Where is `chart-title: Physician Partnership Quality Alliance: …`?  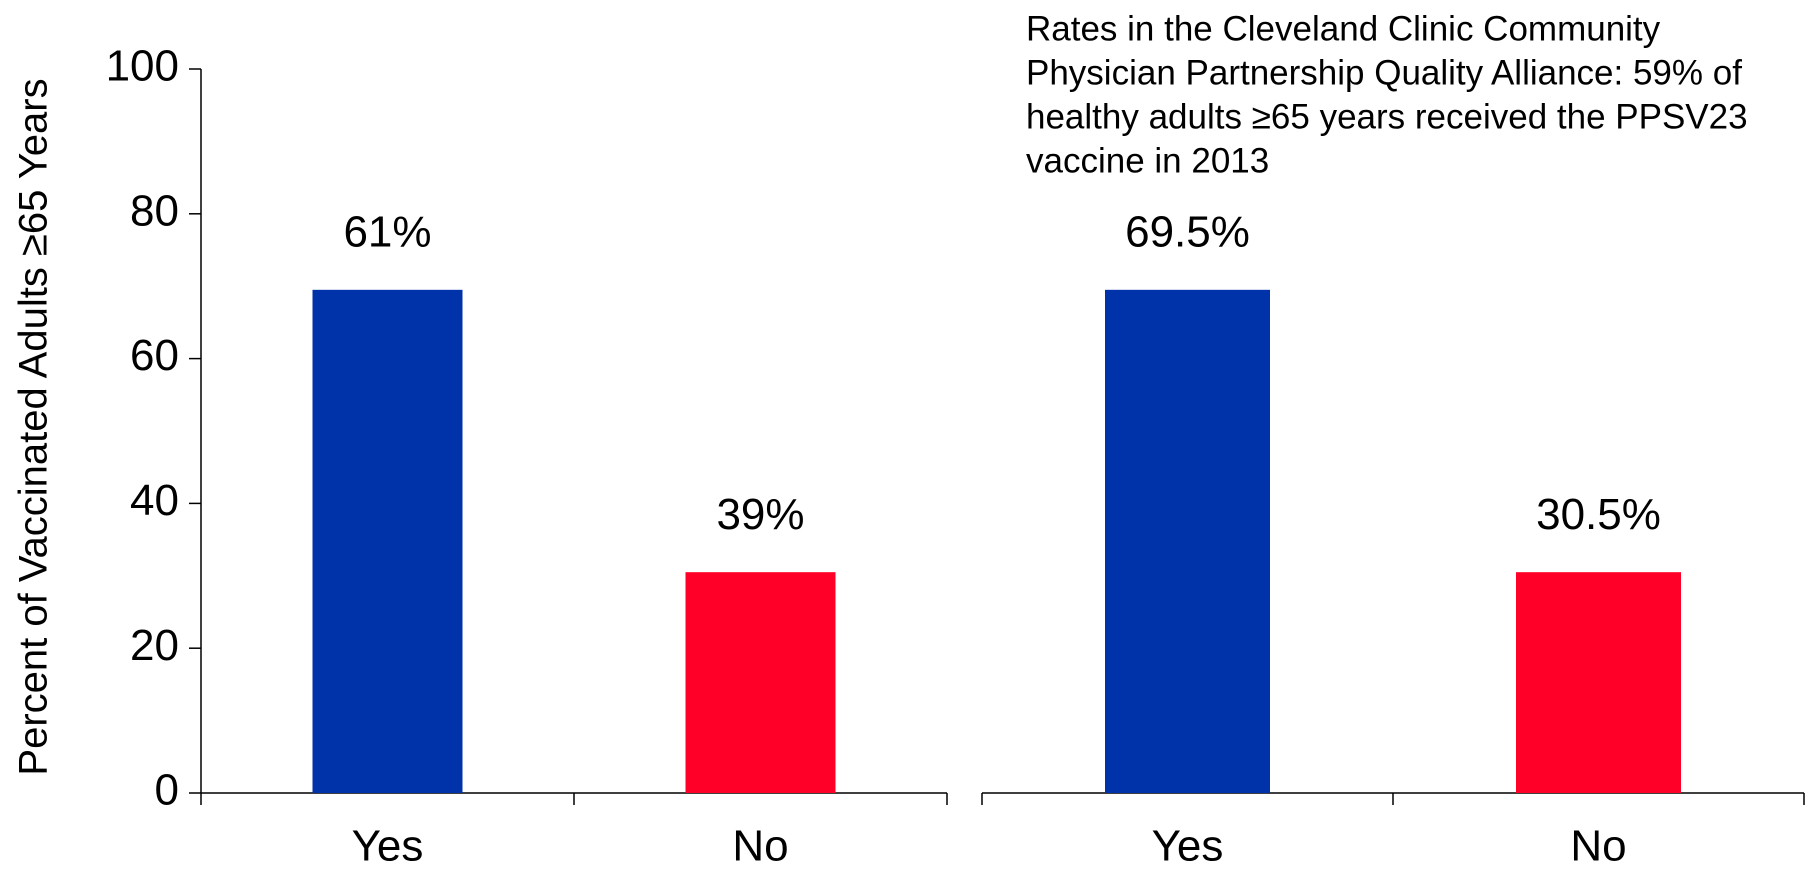 chart-title: Physician Partnership Quality Alliance: … is located at coordinates (1384, 72).